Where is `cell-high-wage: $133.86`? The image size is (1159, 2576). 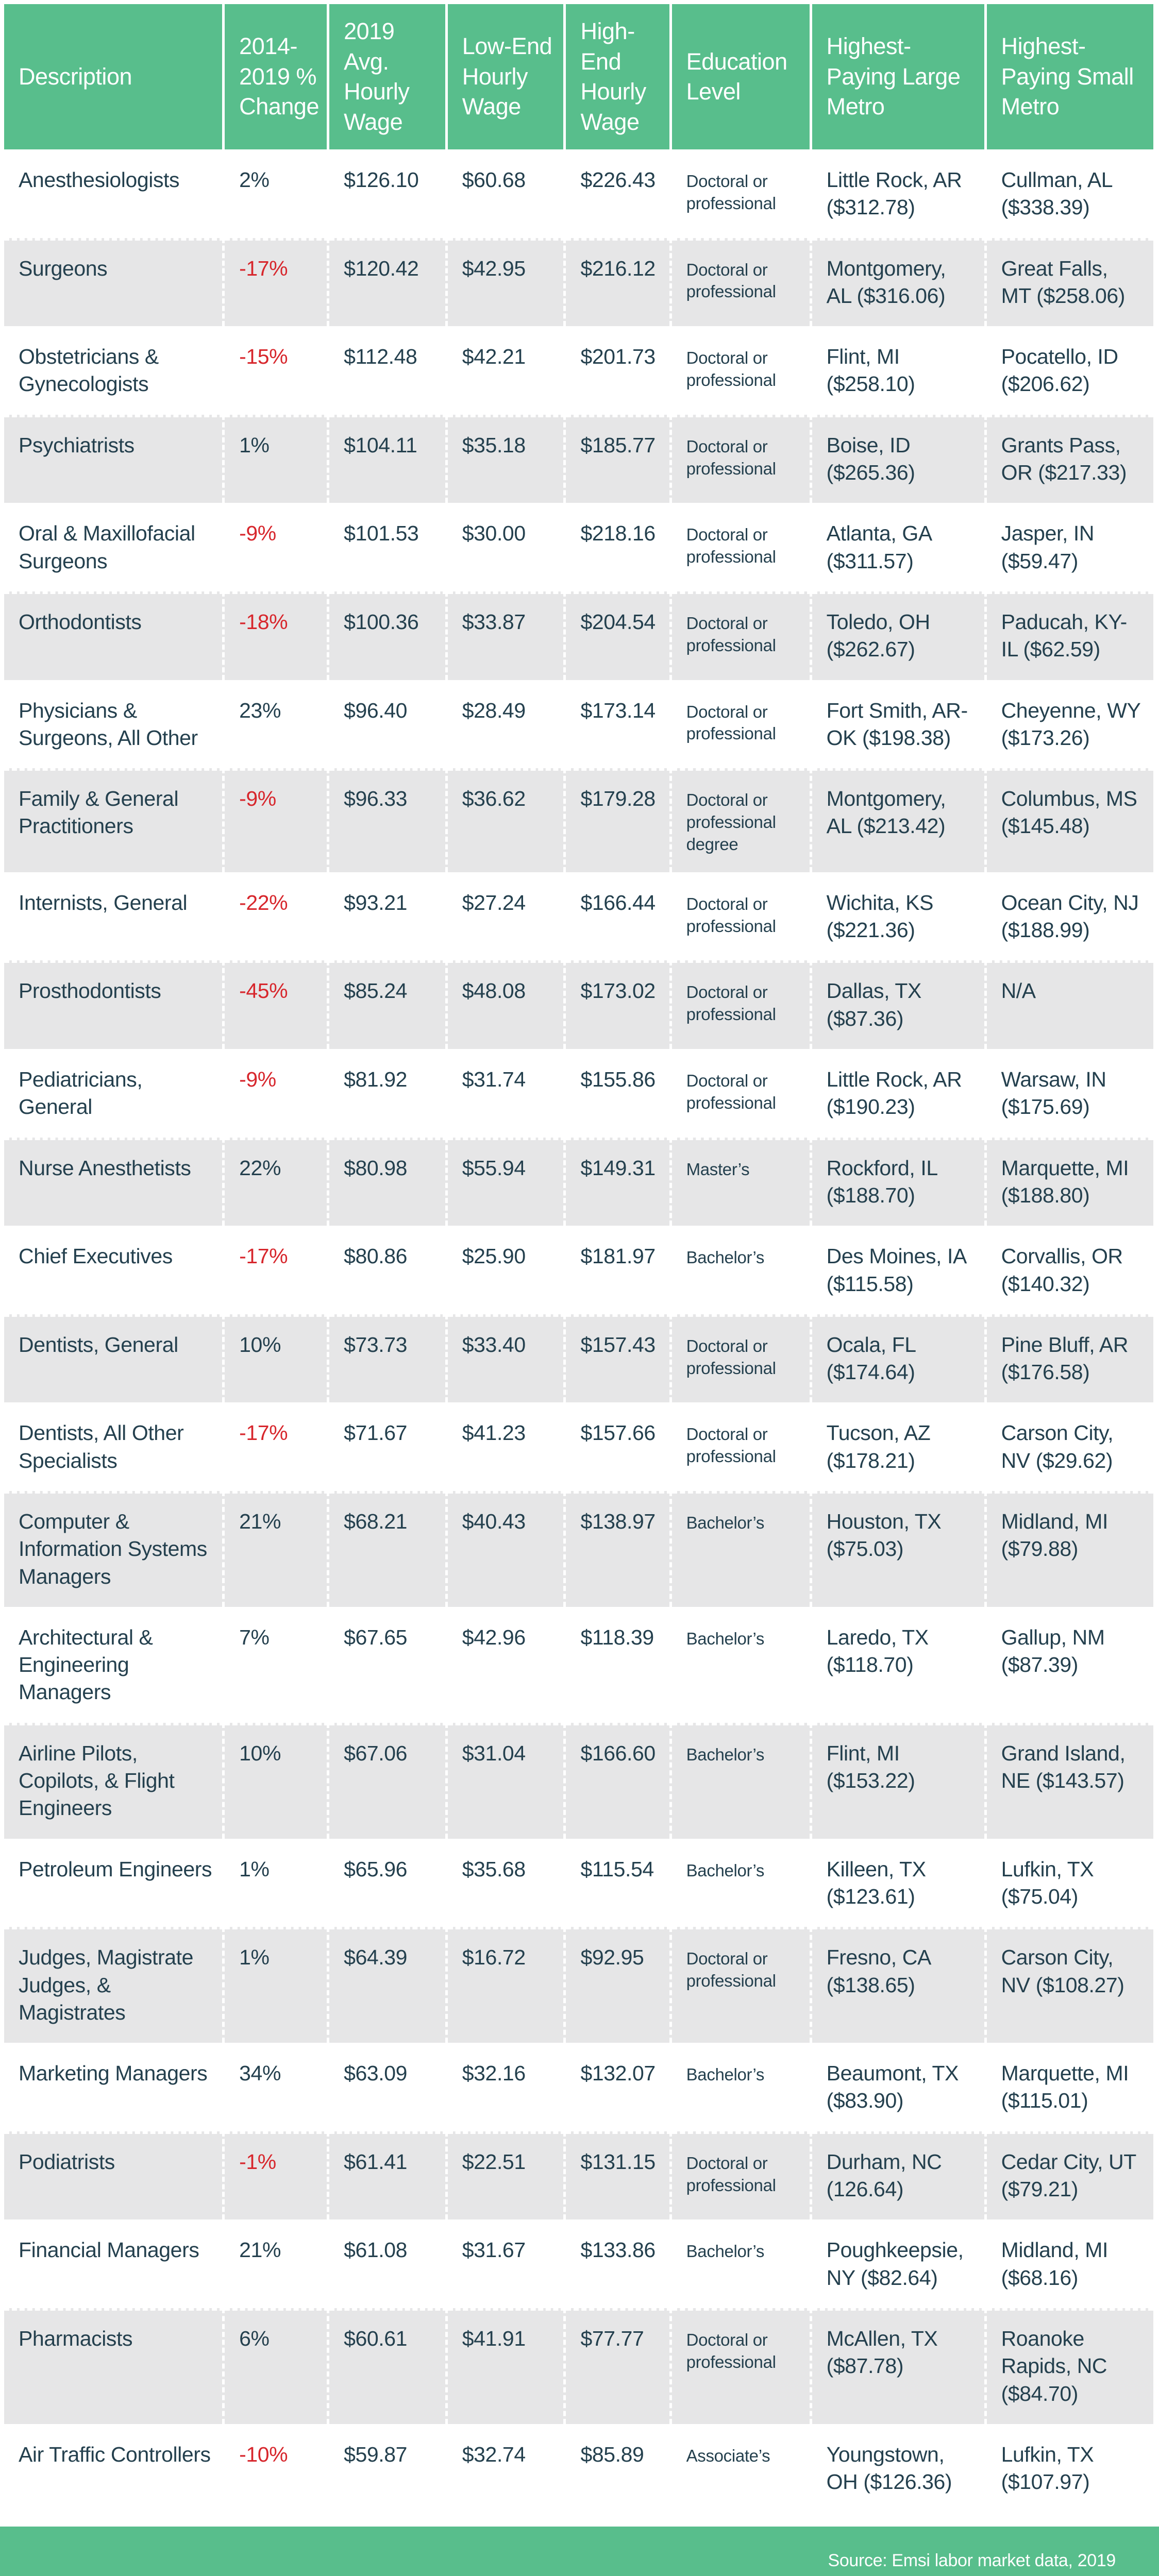
cell-high-wage: $133.86 is located at coordinates (619, 2263).